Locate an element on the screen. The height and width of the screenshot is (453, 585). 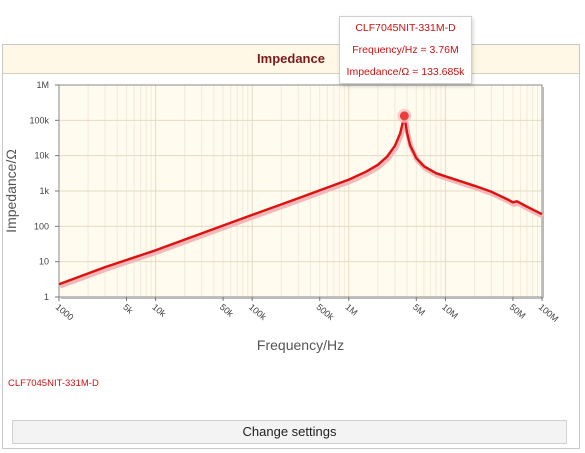
y-tick-label: 100k is located at coordinates (39, 120).